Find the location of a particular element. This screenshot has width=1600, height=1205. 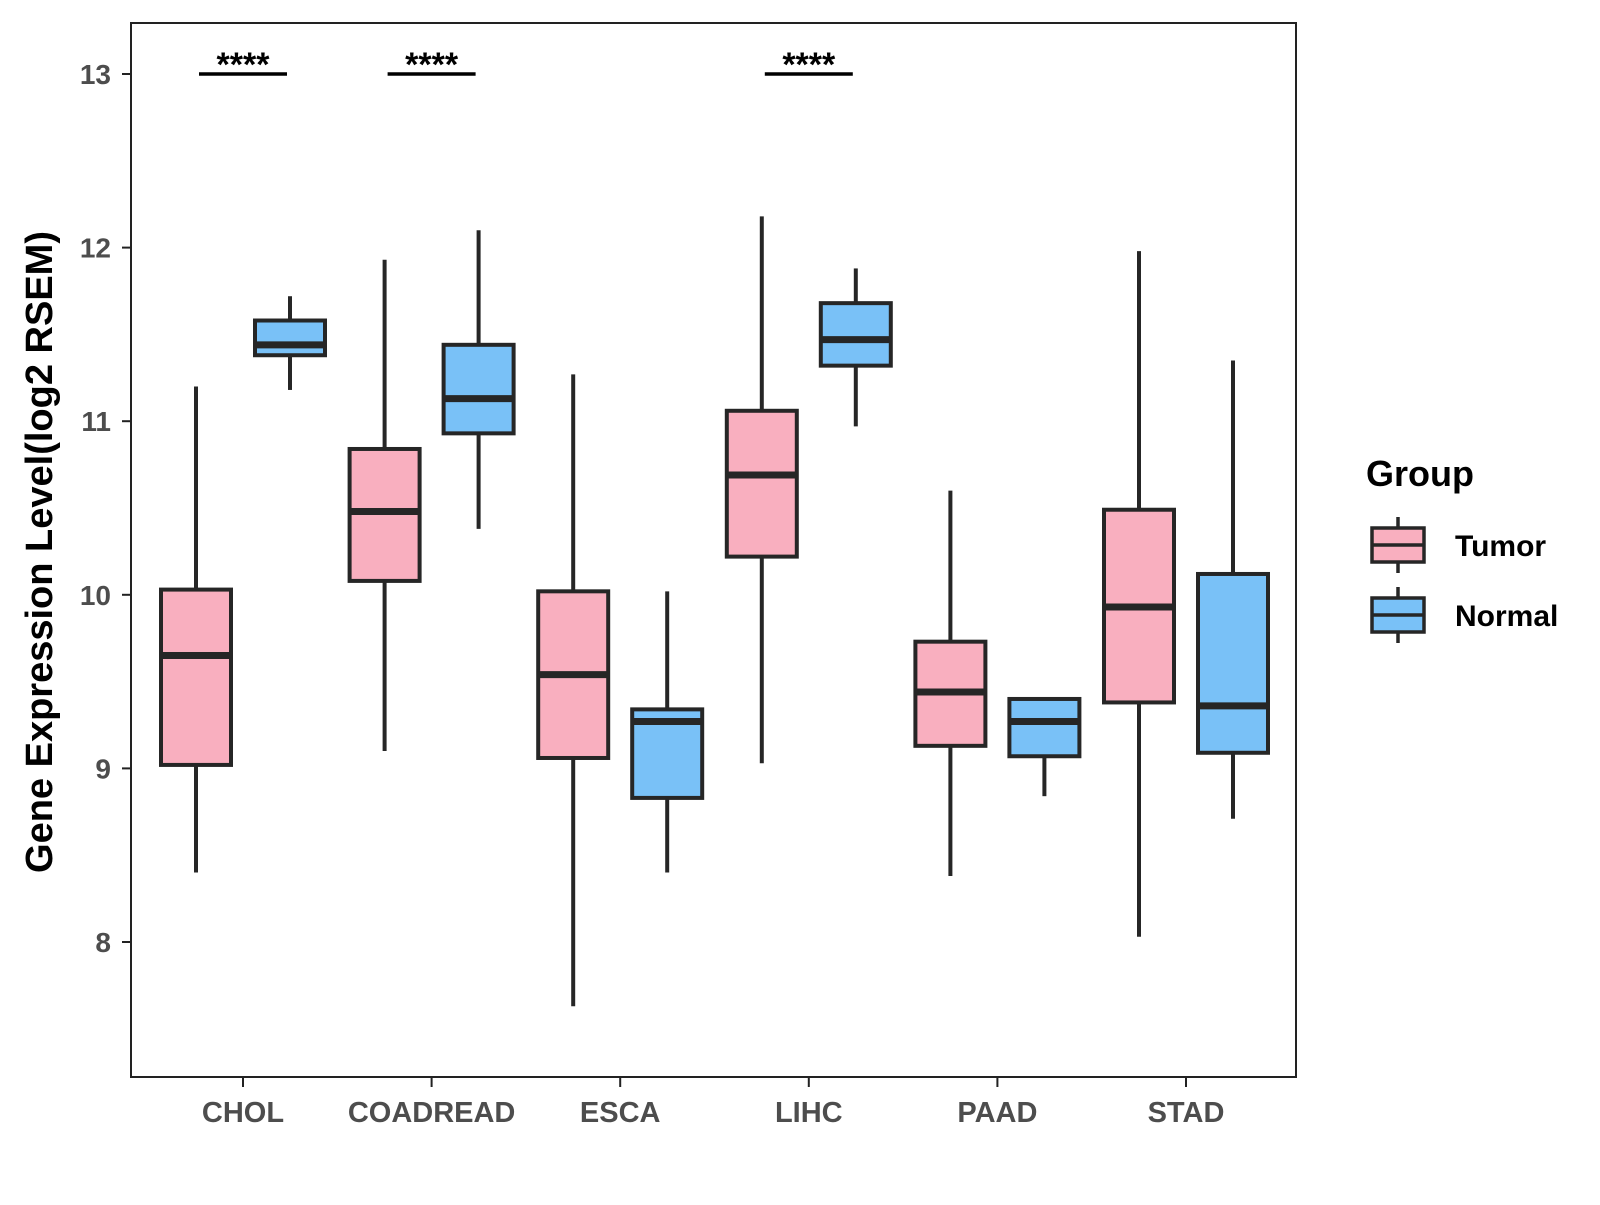

significance-coadread: **** is located at coordinates (431, 65).